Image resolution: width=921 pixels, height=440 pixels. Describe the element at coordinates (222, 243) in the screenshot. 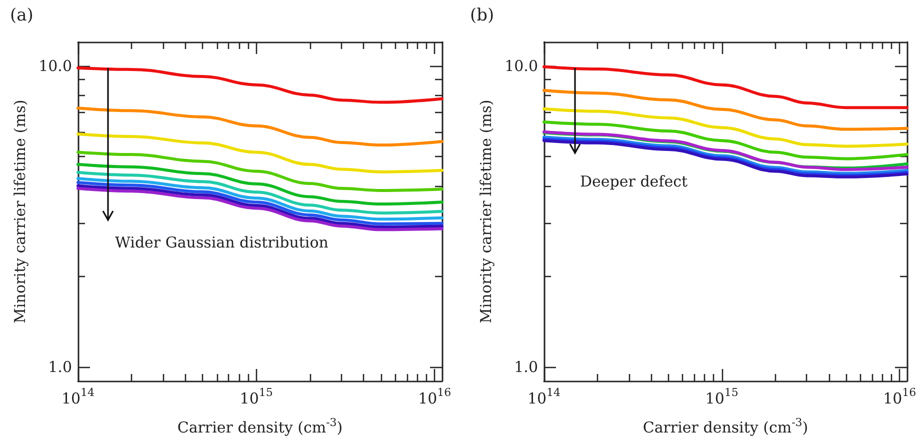

I see `annotation: Wider Gaussian distribution` at that location.